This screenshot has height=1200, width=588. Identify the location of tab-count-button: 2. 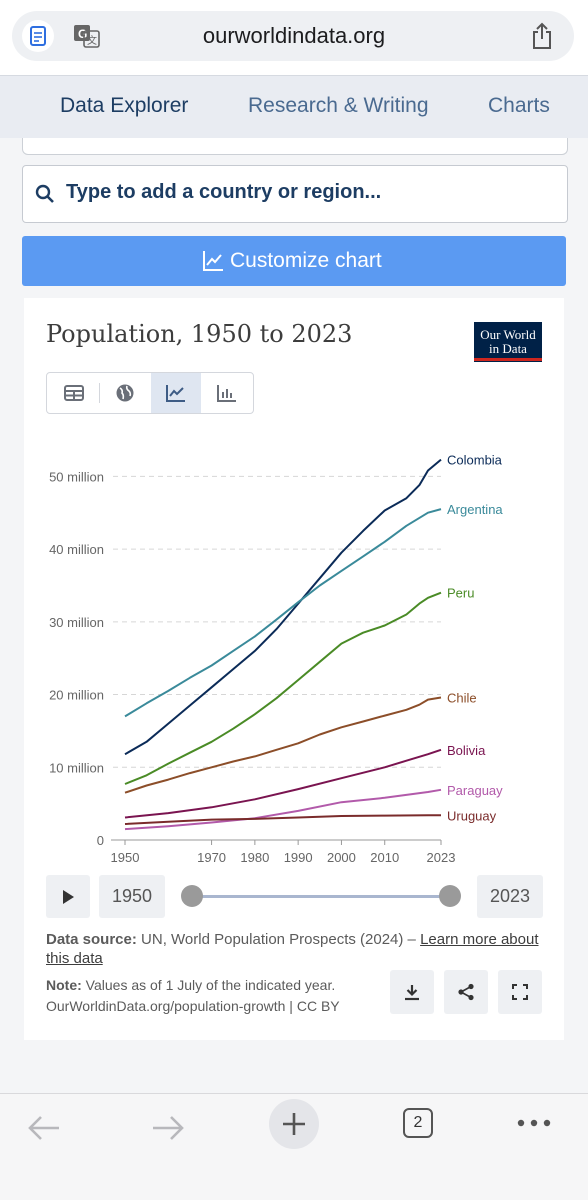
(418, 1123).